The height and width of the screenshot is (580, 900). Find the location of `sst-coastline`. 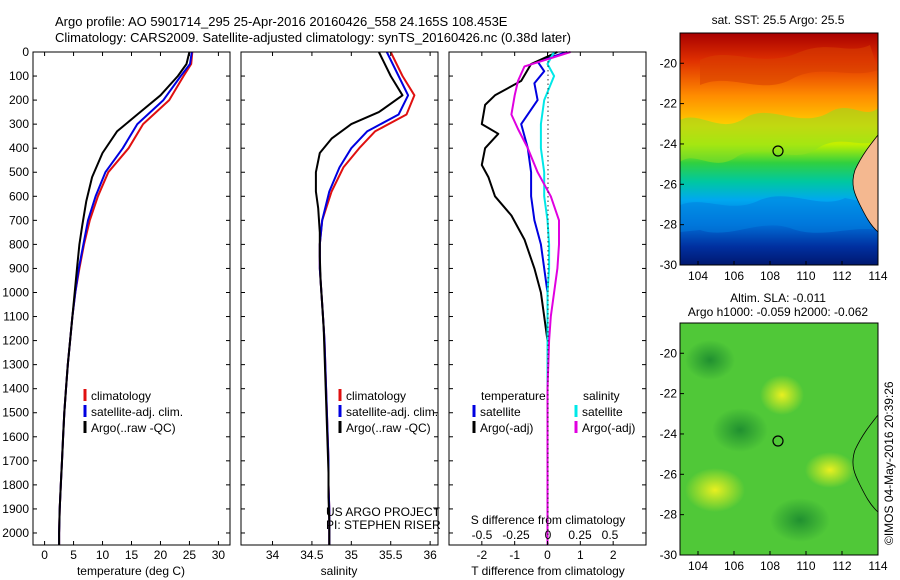

sst-coastline is located at coordinates (865, 183).